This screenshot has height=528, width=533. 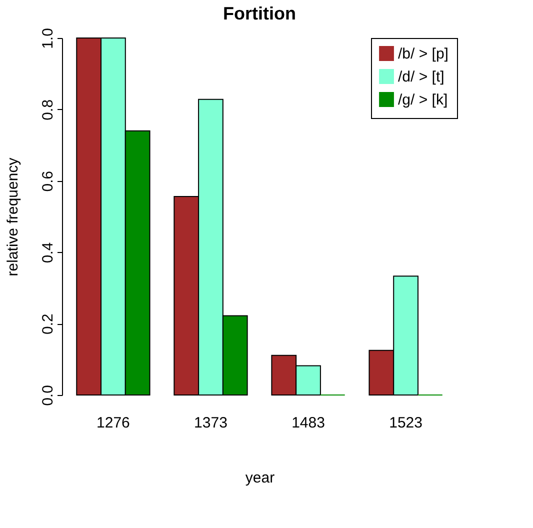 I want to click on x-axis-title: year, so click(x=260, y=478).